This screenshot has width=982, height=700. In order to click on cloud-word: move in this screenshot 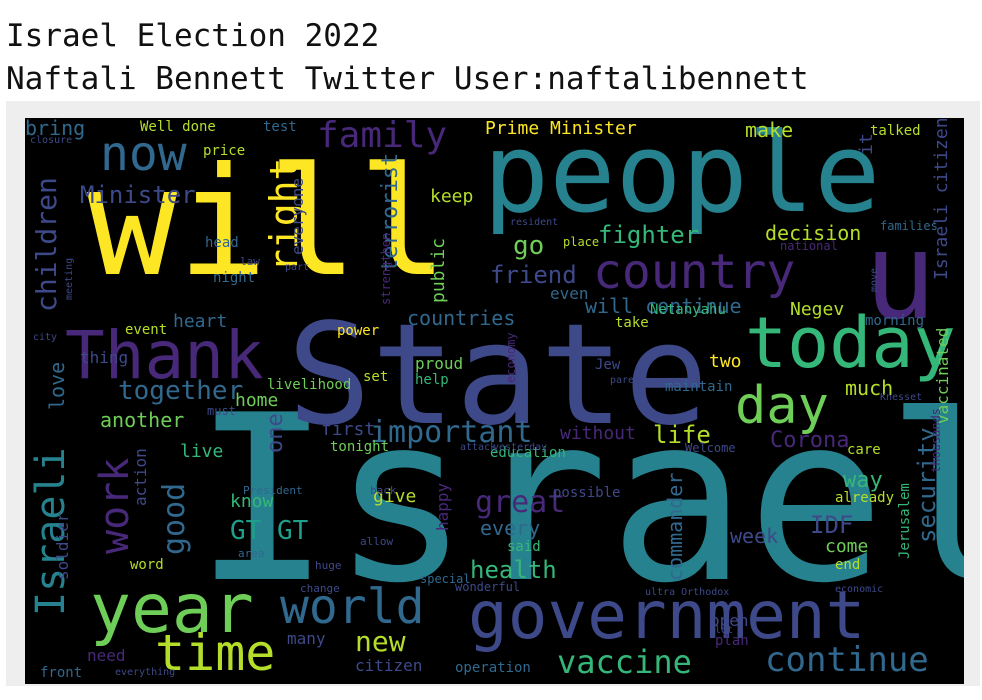, I will do `click(874, 279)`.